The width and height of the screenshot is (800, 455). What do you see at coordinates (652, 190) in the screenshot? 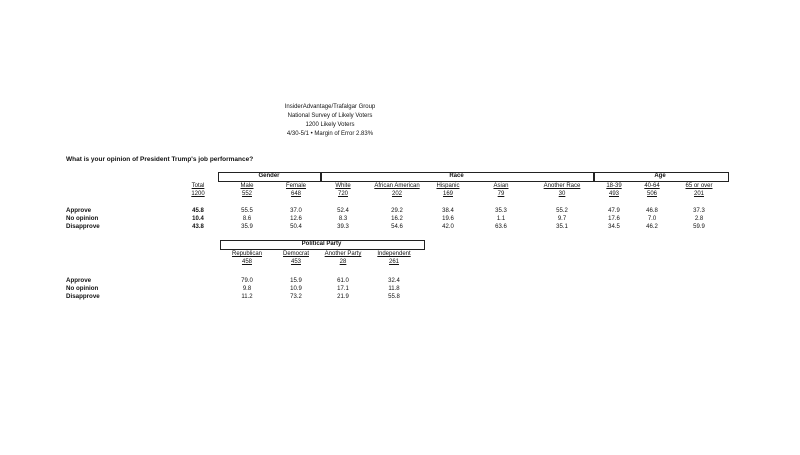
I see `column-header-40-64: 40-64 506` at bounding box center [652, 190].